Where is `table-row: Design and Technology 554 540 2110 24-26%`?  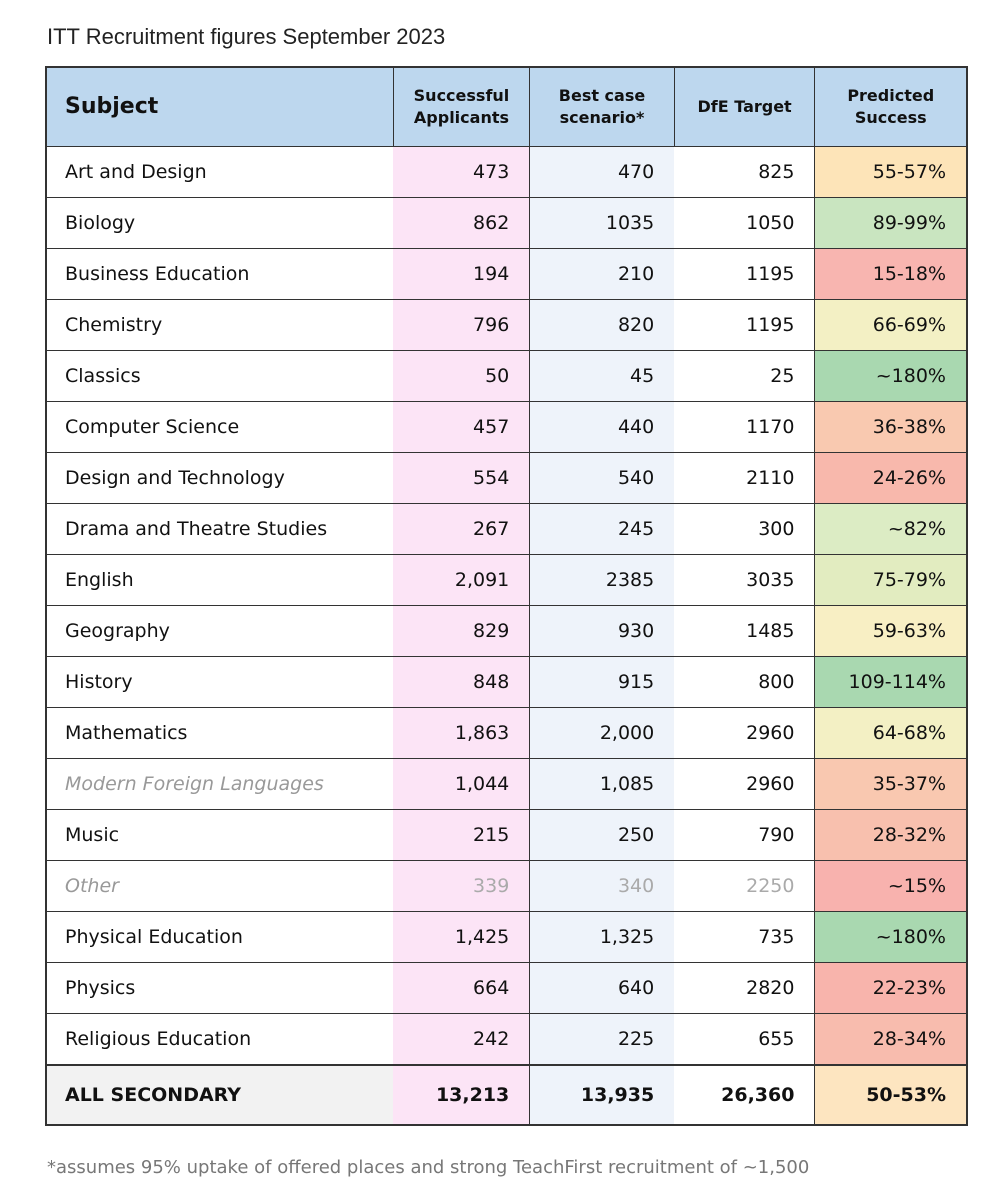
table-row: Design and Technology 554 540 2110 24-26% is located at coordinates (506, 478).